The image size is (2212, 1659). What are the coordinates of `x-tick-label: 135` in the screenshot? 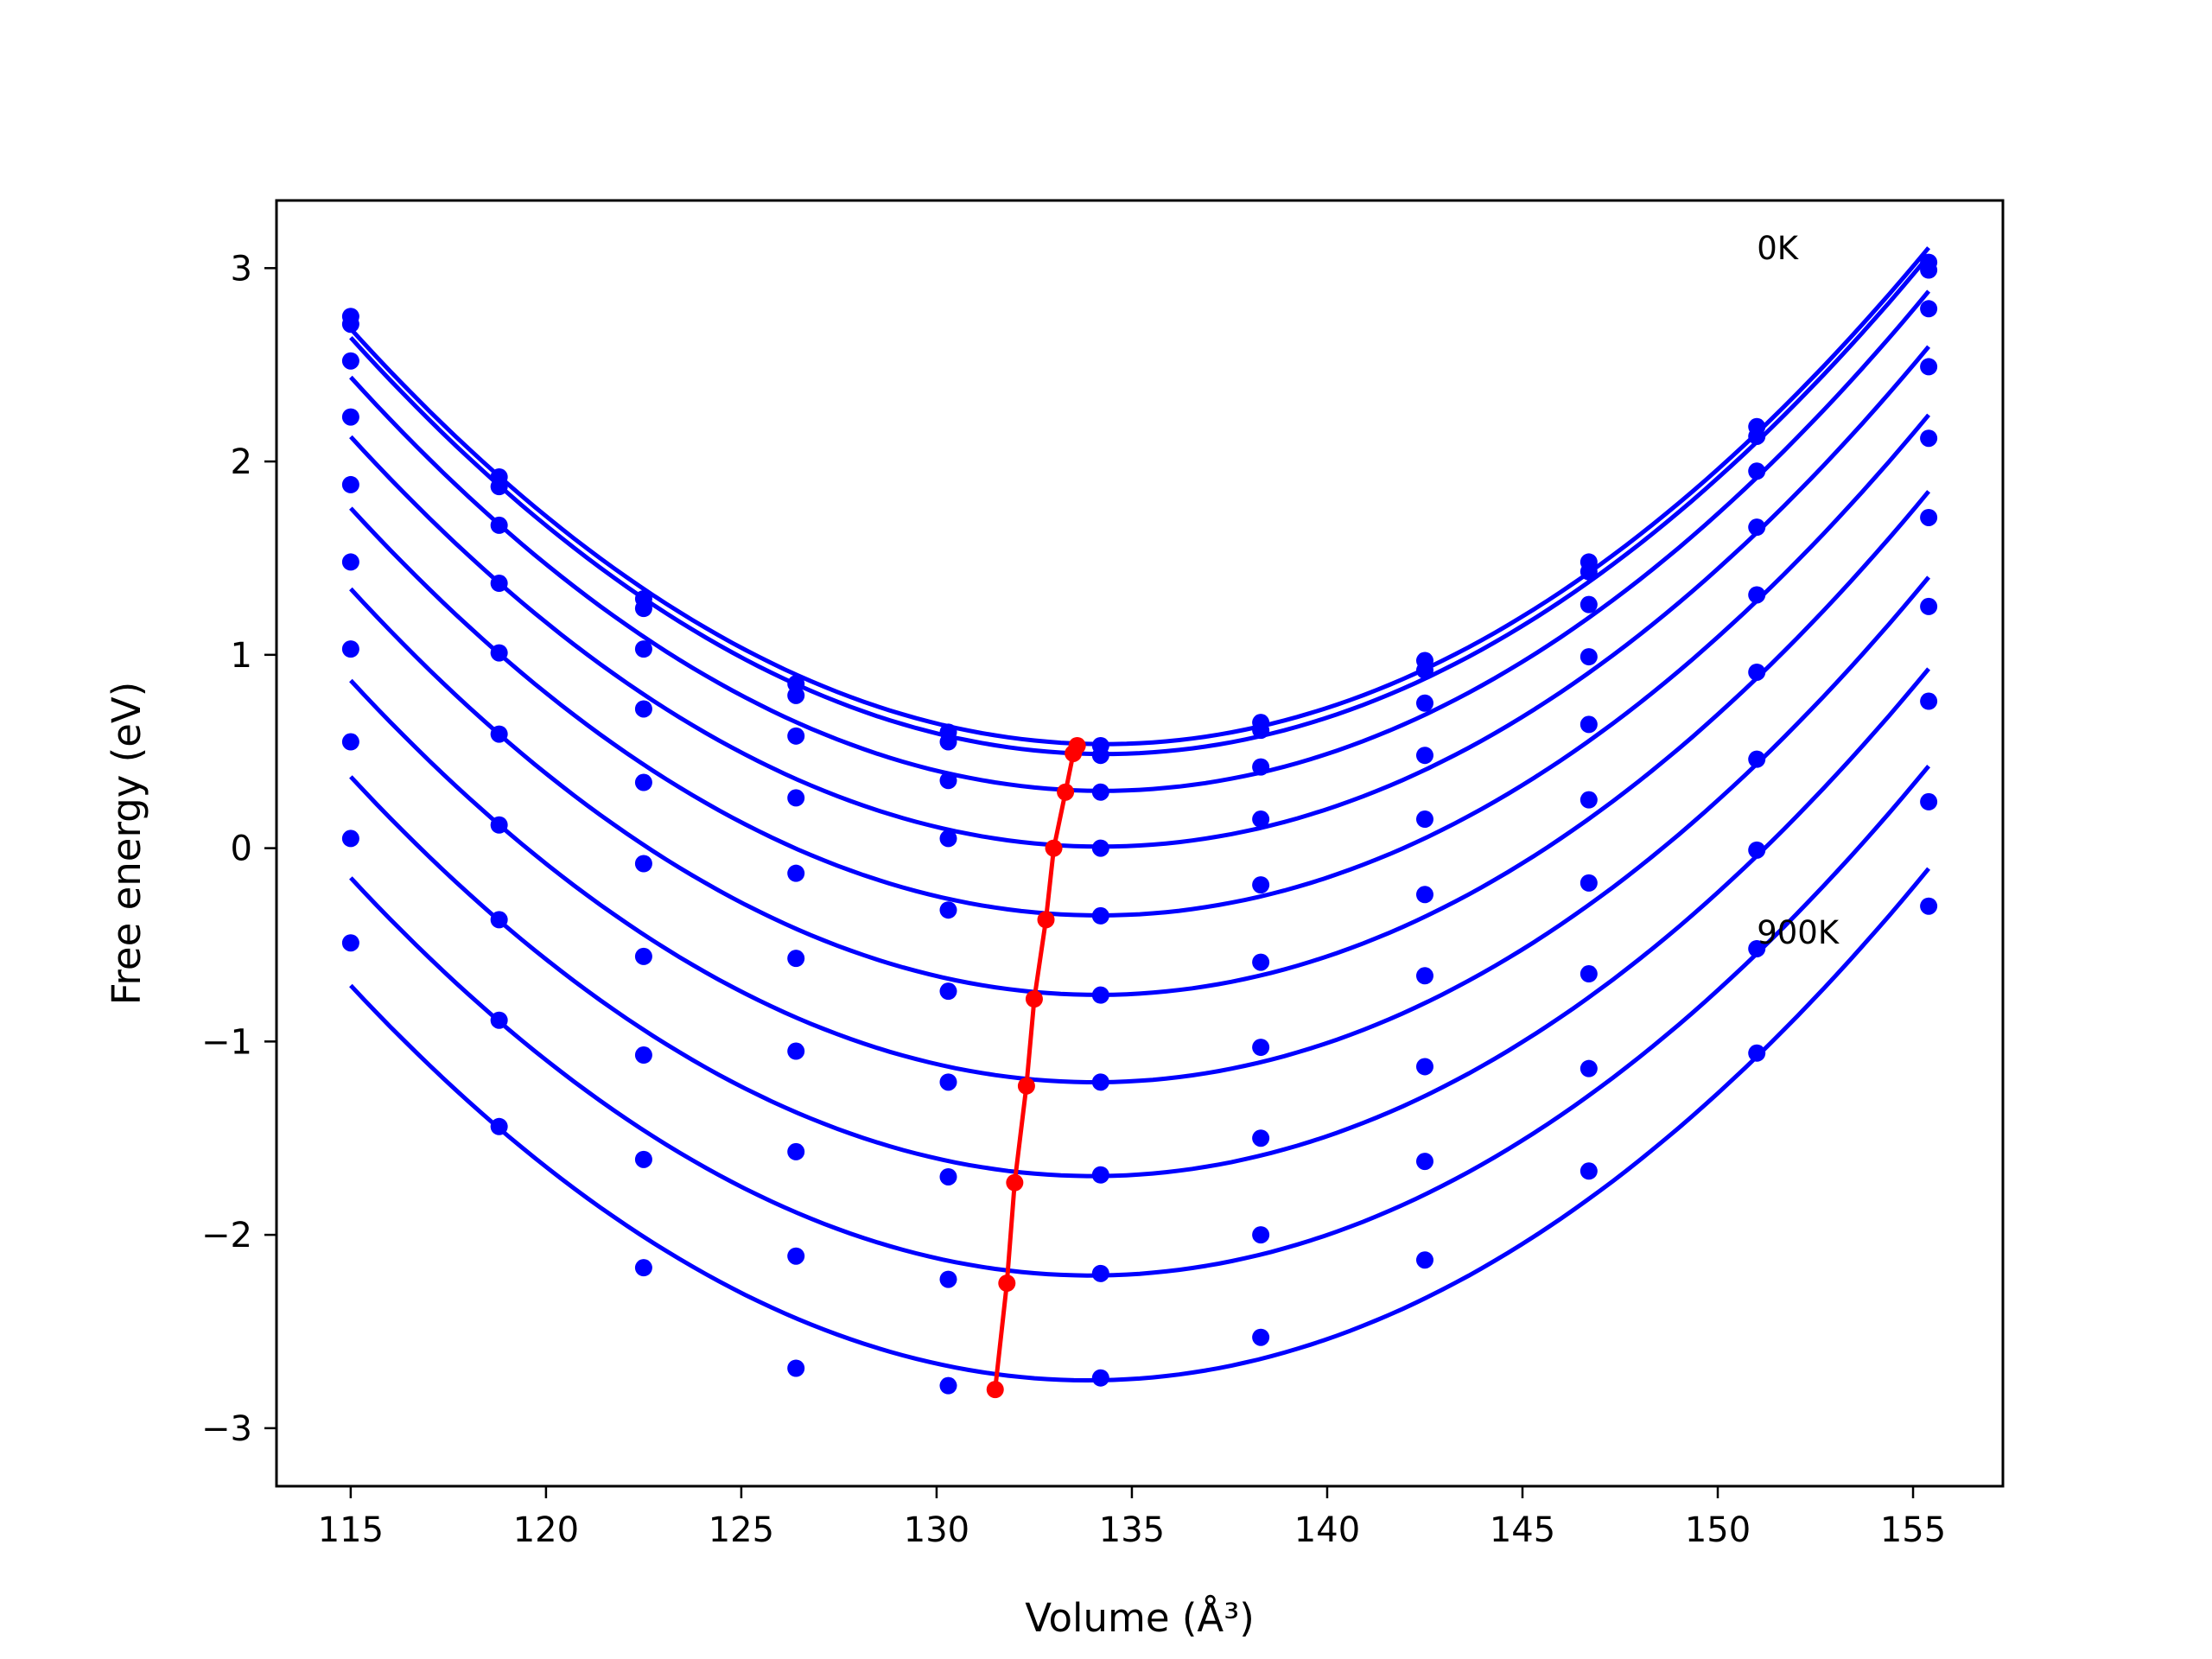 It's located at (1132, 1530).